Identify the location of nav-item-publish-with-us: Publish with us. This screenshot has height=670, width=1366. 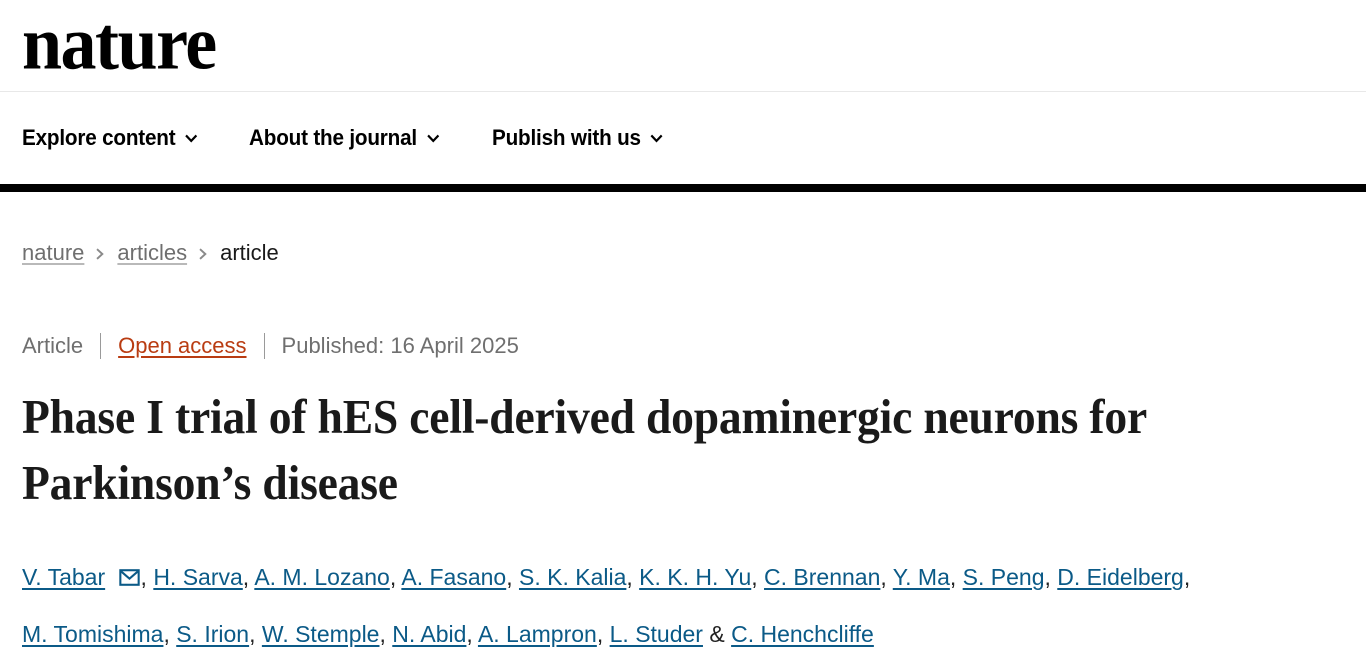
(577, 138).